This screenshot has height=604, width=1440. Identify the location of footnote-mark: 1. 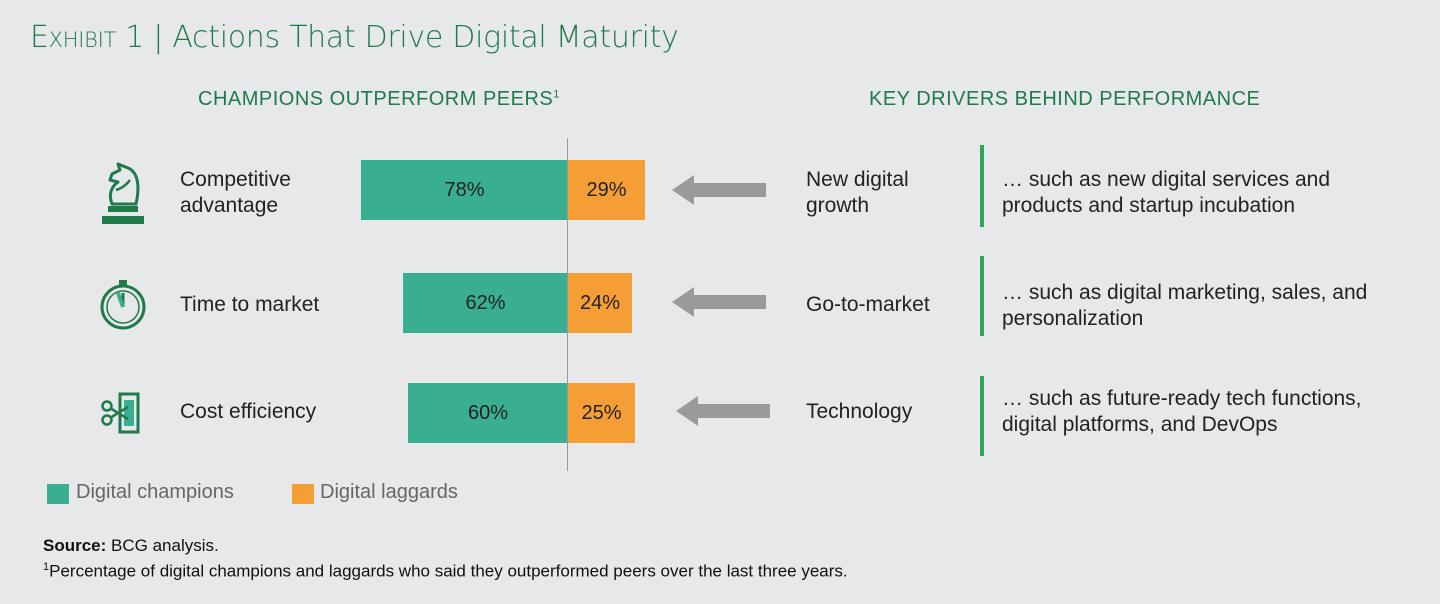
(46, 567).